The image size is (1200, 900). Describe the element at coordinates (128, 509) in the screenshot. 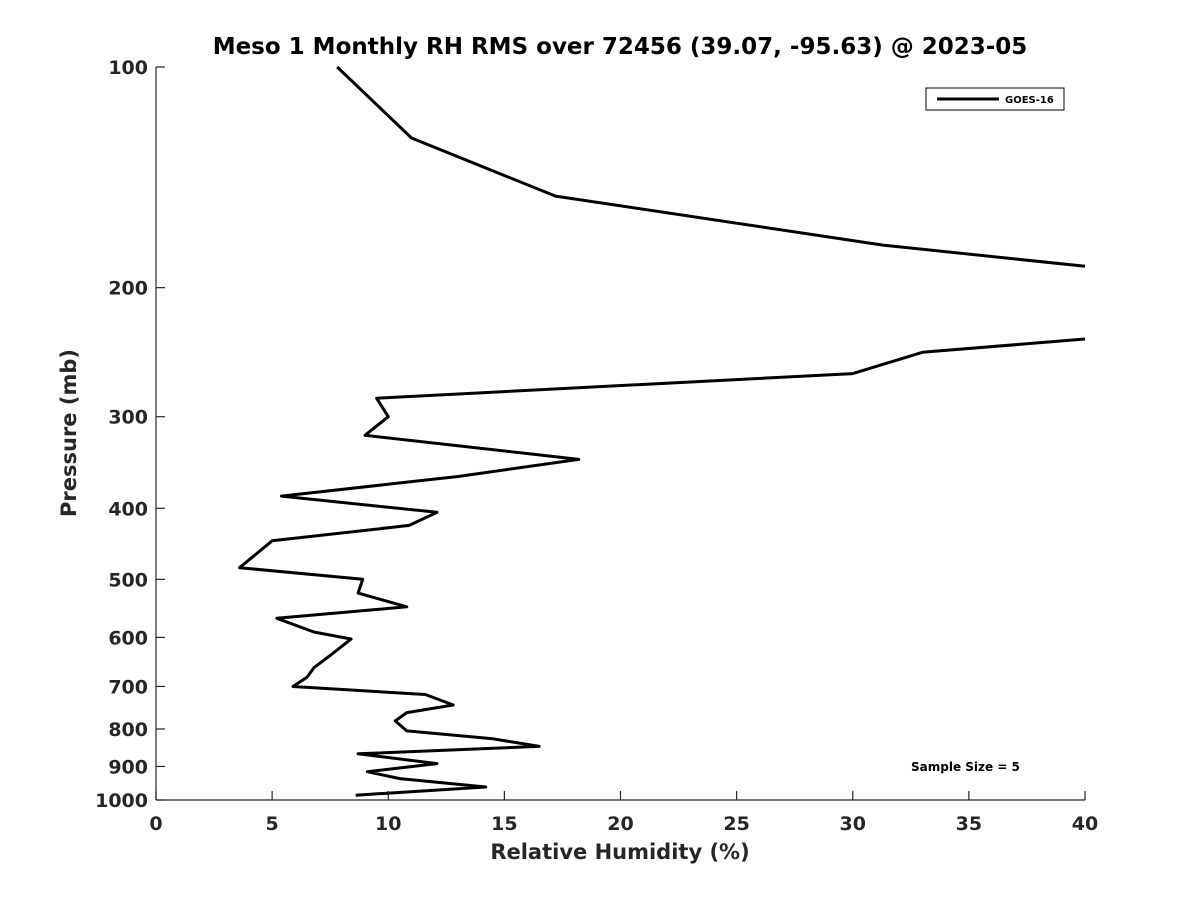

I see `y-tick-label: 400` at that location.